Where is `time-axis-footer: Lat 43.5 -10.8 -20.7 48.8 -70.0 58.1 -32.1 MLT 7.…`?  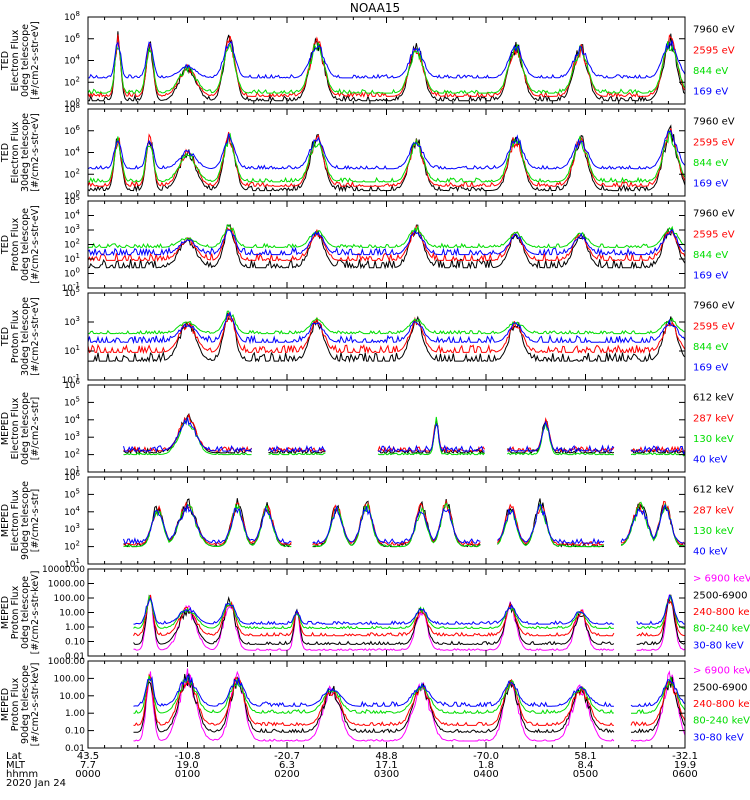
time-axis-footer: Lat 43.5 -10.8 -20.7 48.8 -70.0 58.1 -32.1 MLT 7.… is located at coordinates (352, 770).